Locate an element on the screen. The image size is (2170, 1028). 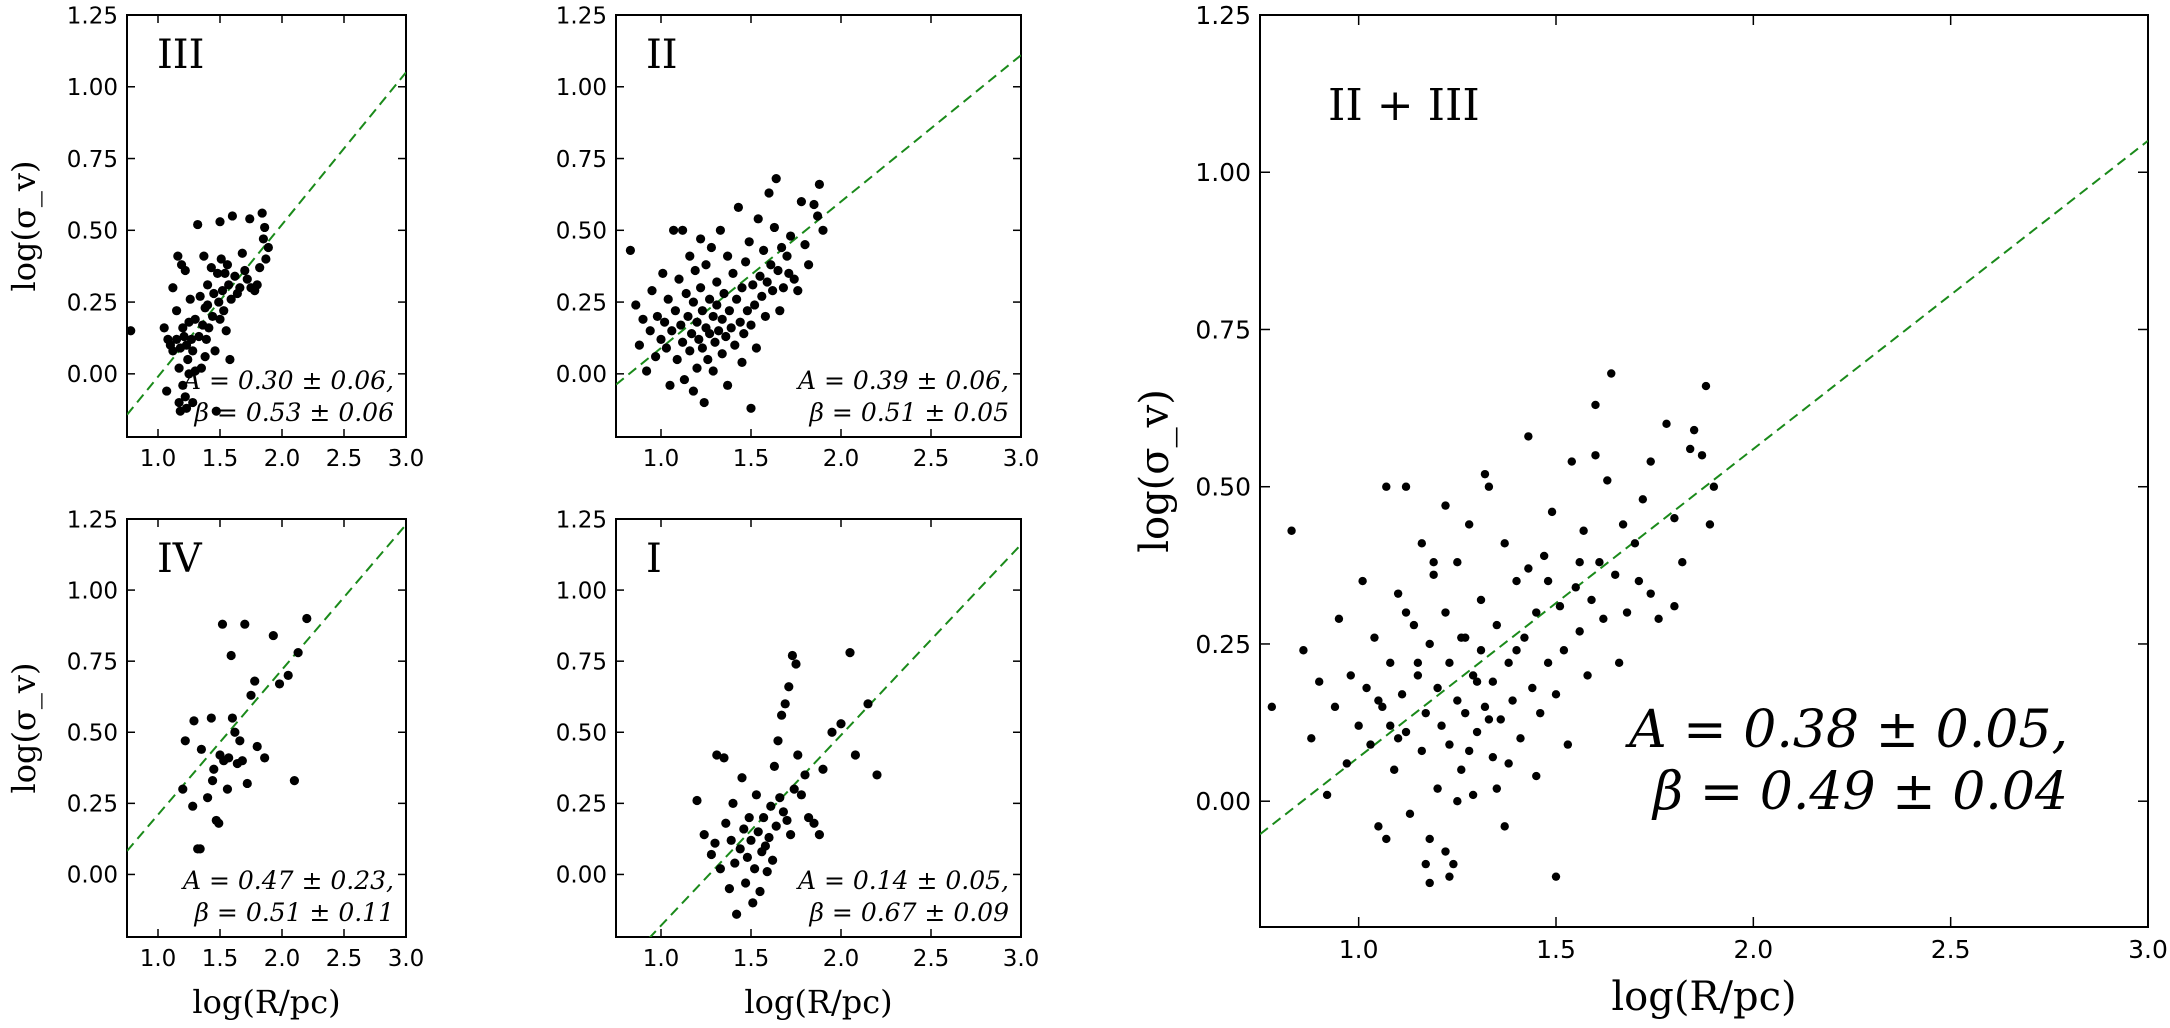
annotation-slope: β = 0.51 ± 0.11 is located at coordinates (294, 912).